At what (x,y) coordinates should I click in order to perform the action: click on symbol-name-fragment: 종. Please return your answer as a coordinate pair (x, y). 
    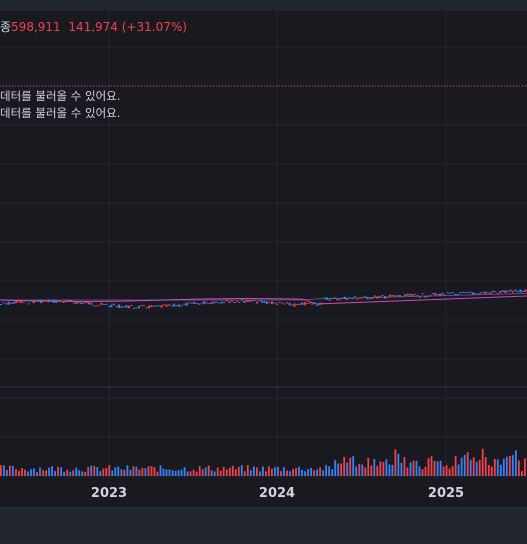
    Looking at the image, I should click on (6, 27).